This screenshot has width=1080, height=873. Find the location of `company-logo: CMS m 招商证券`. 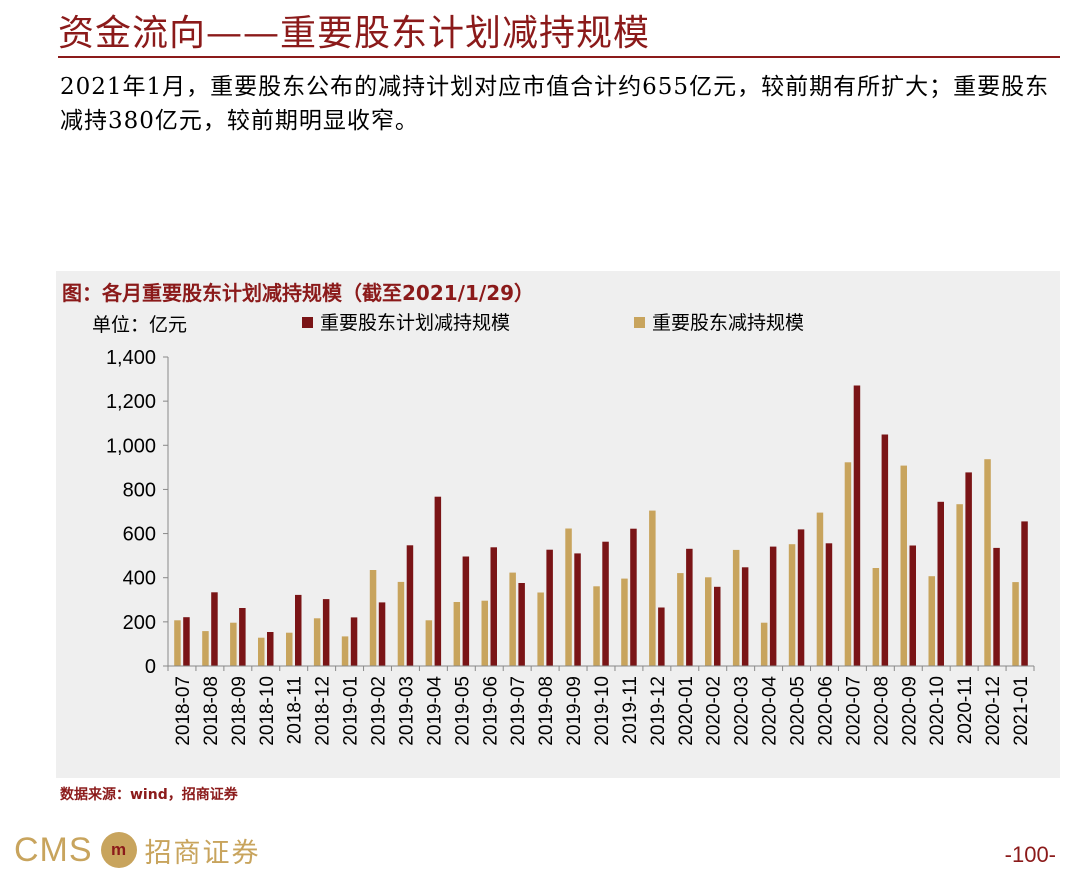

company-logo: CMS m 招商证券 is located at coordinates (137, 850).